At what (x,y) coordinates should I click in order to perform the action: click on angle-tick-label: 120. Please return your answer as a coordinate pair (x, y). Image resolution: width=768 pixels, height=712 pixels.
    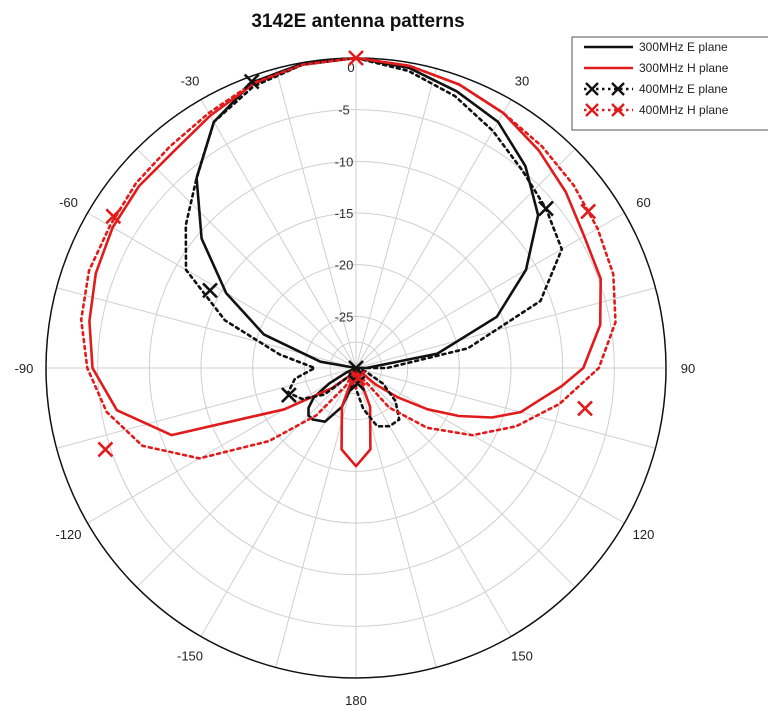
    Looking at the image, I should click on (644, 534).